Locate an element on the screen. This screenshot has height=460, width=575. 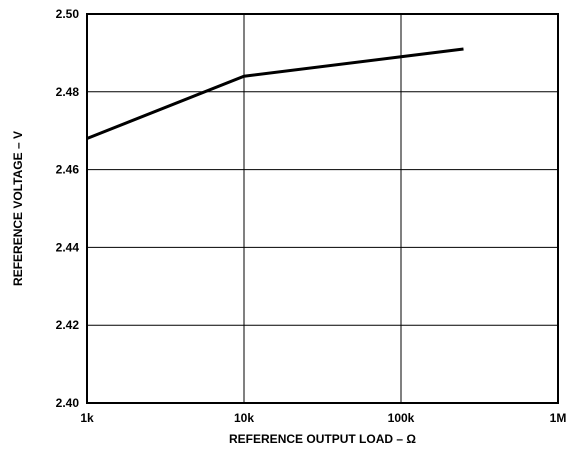
y-tick-label-2.42: 2.42 is located at coordinates (68, 325).